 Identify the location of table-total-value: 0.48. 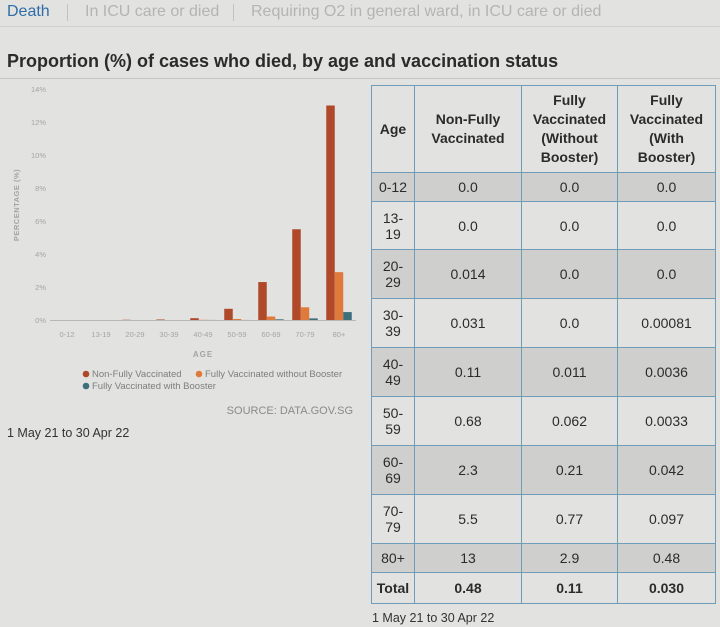
(468, 588).